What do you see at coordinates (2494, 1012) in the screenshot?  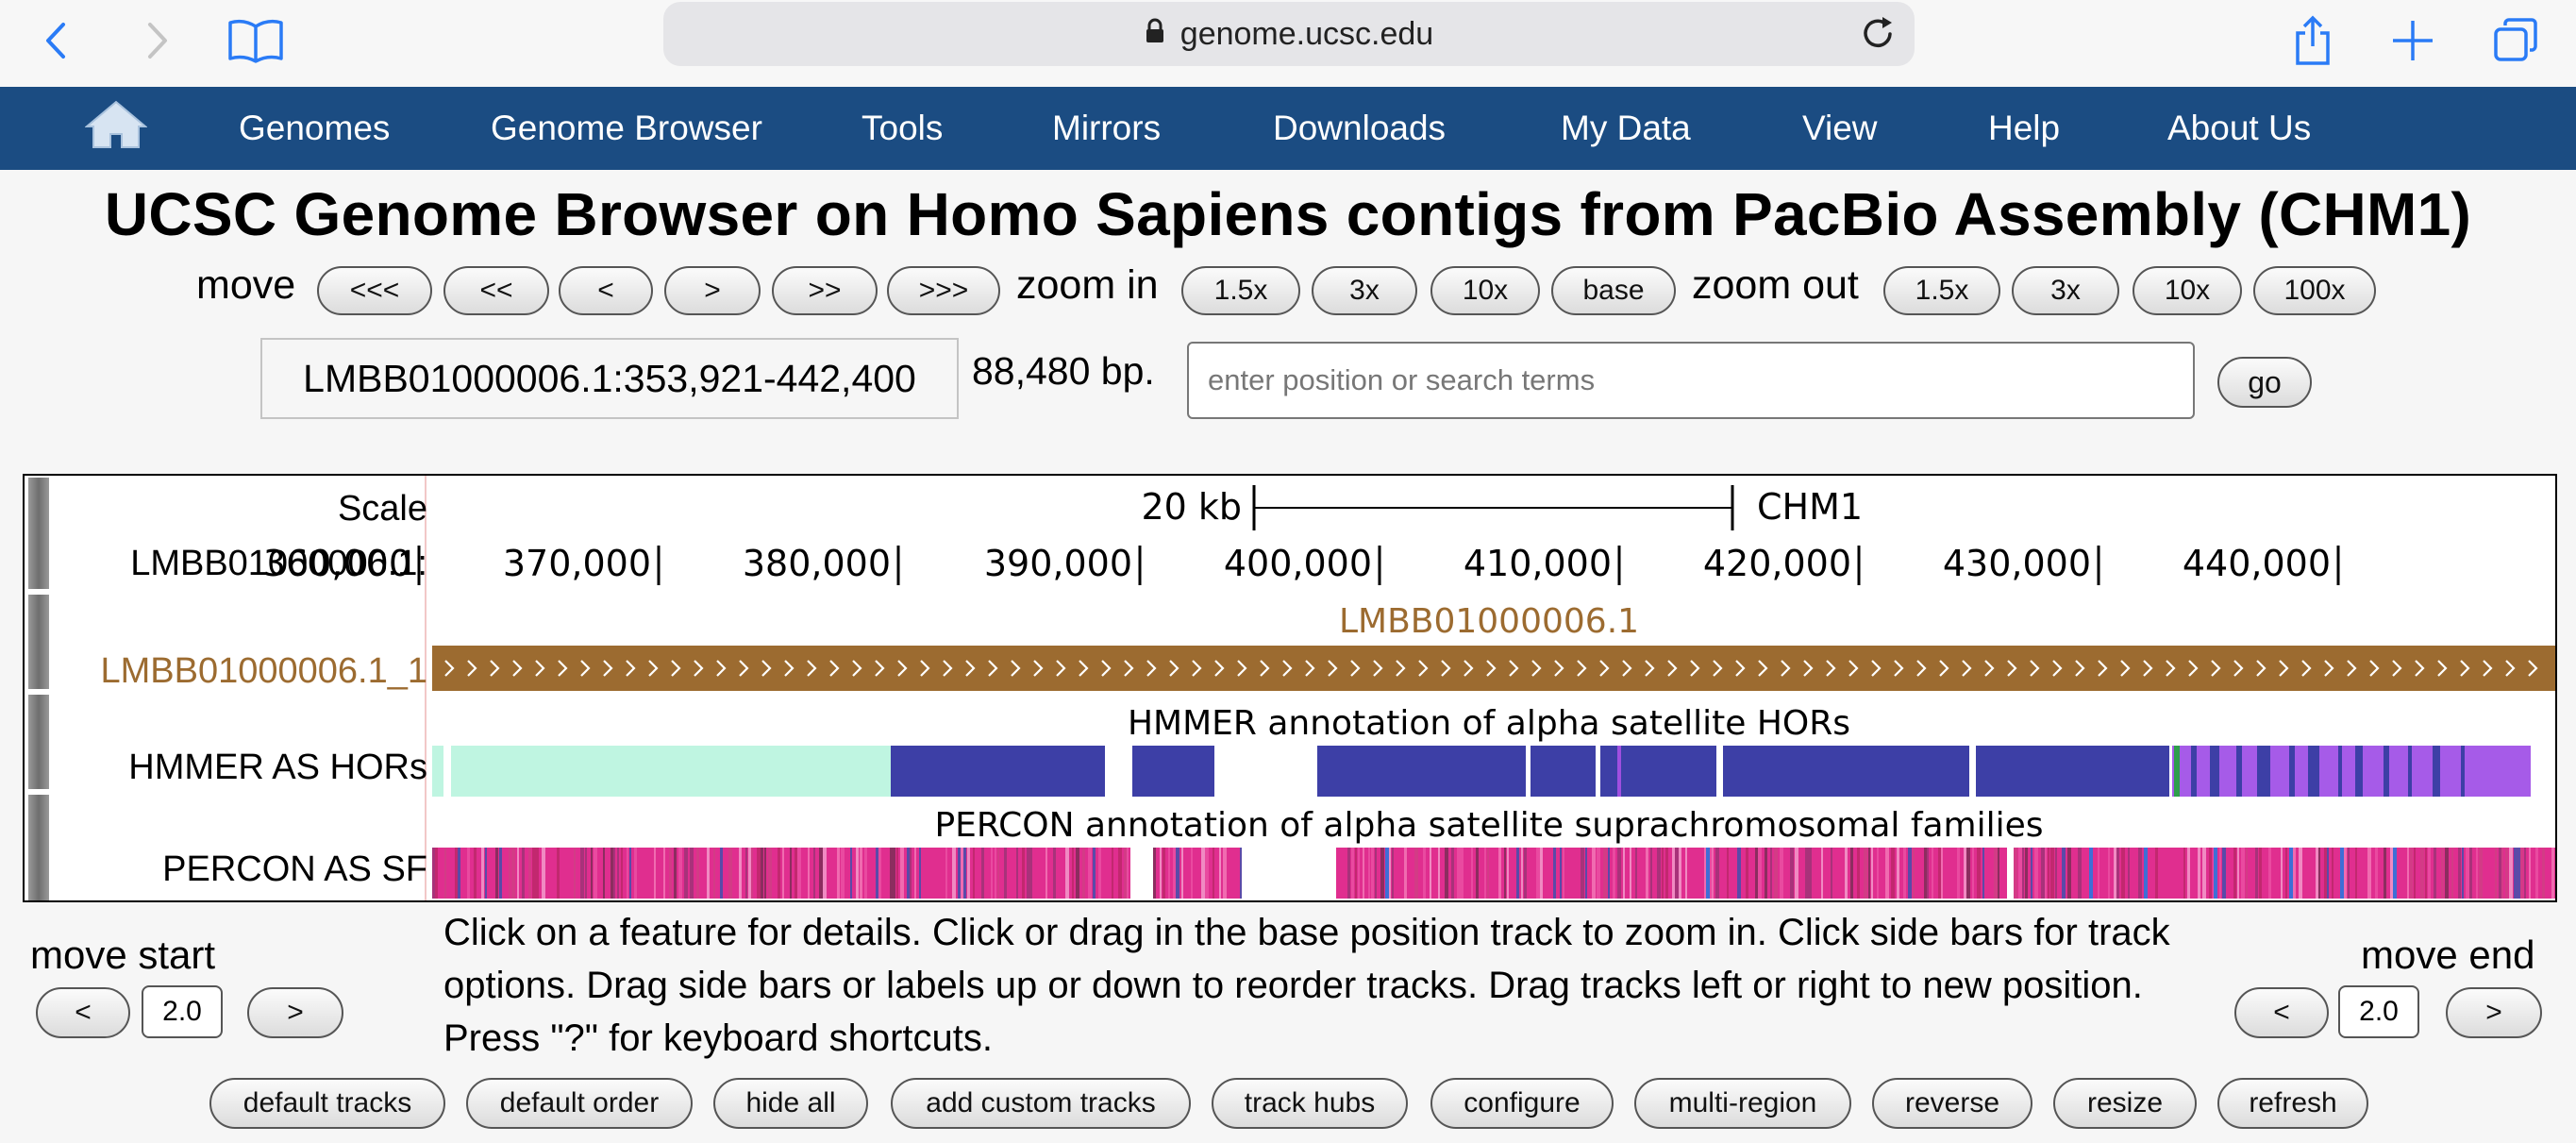 I see `move-end-right-button: >` at bounding box center [2494, 1012].